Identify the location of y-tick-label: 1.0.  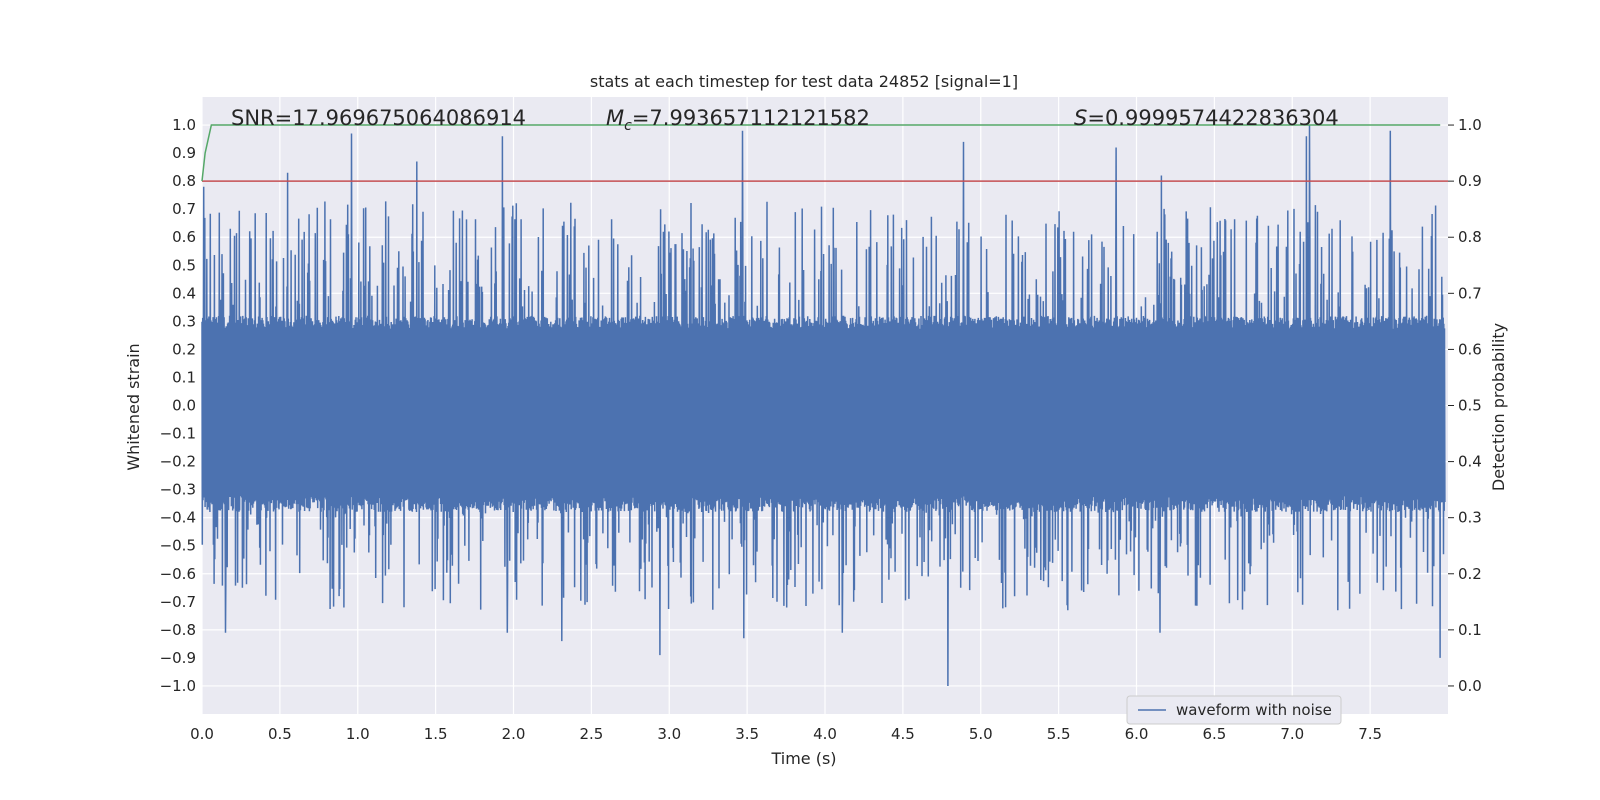
(184, 125).